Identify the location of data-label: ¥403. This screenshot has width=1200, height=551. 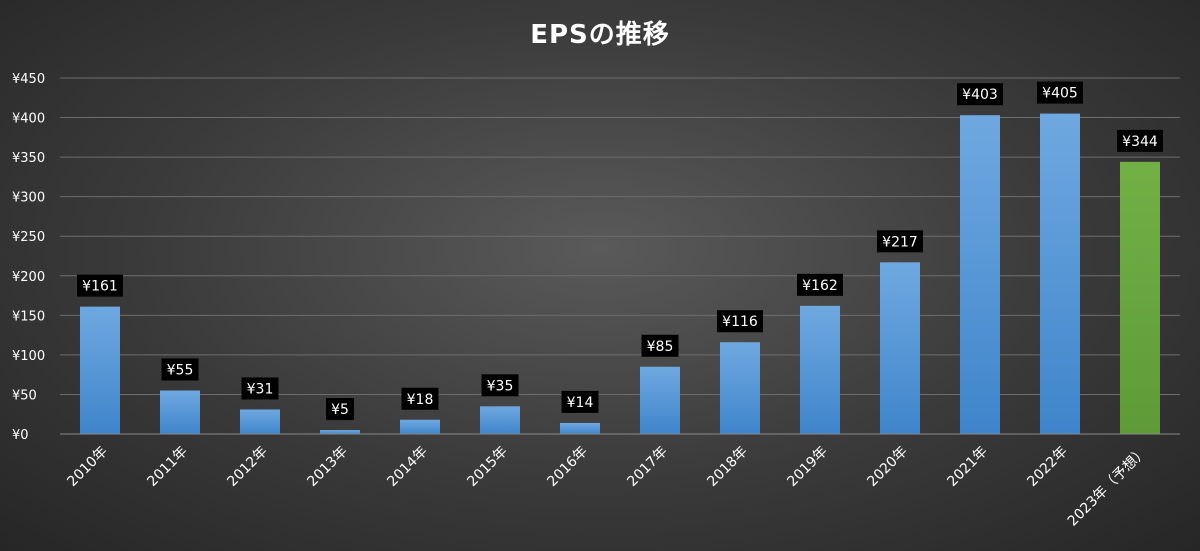
(980, 95).